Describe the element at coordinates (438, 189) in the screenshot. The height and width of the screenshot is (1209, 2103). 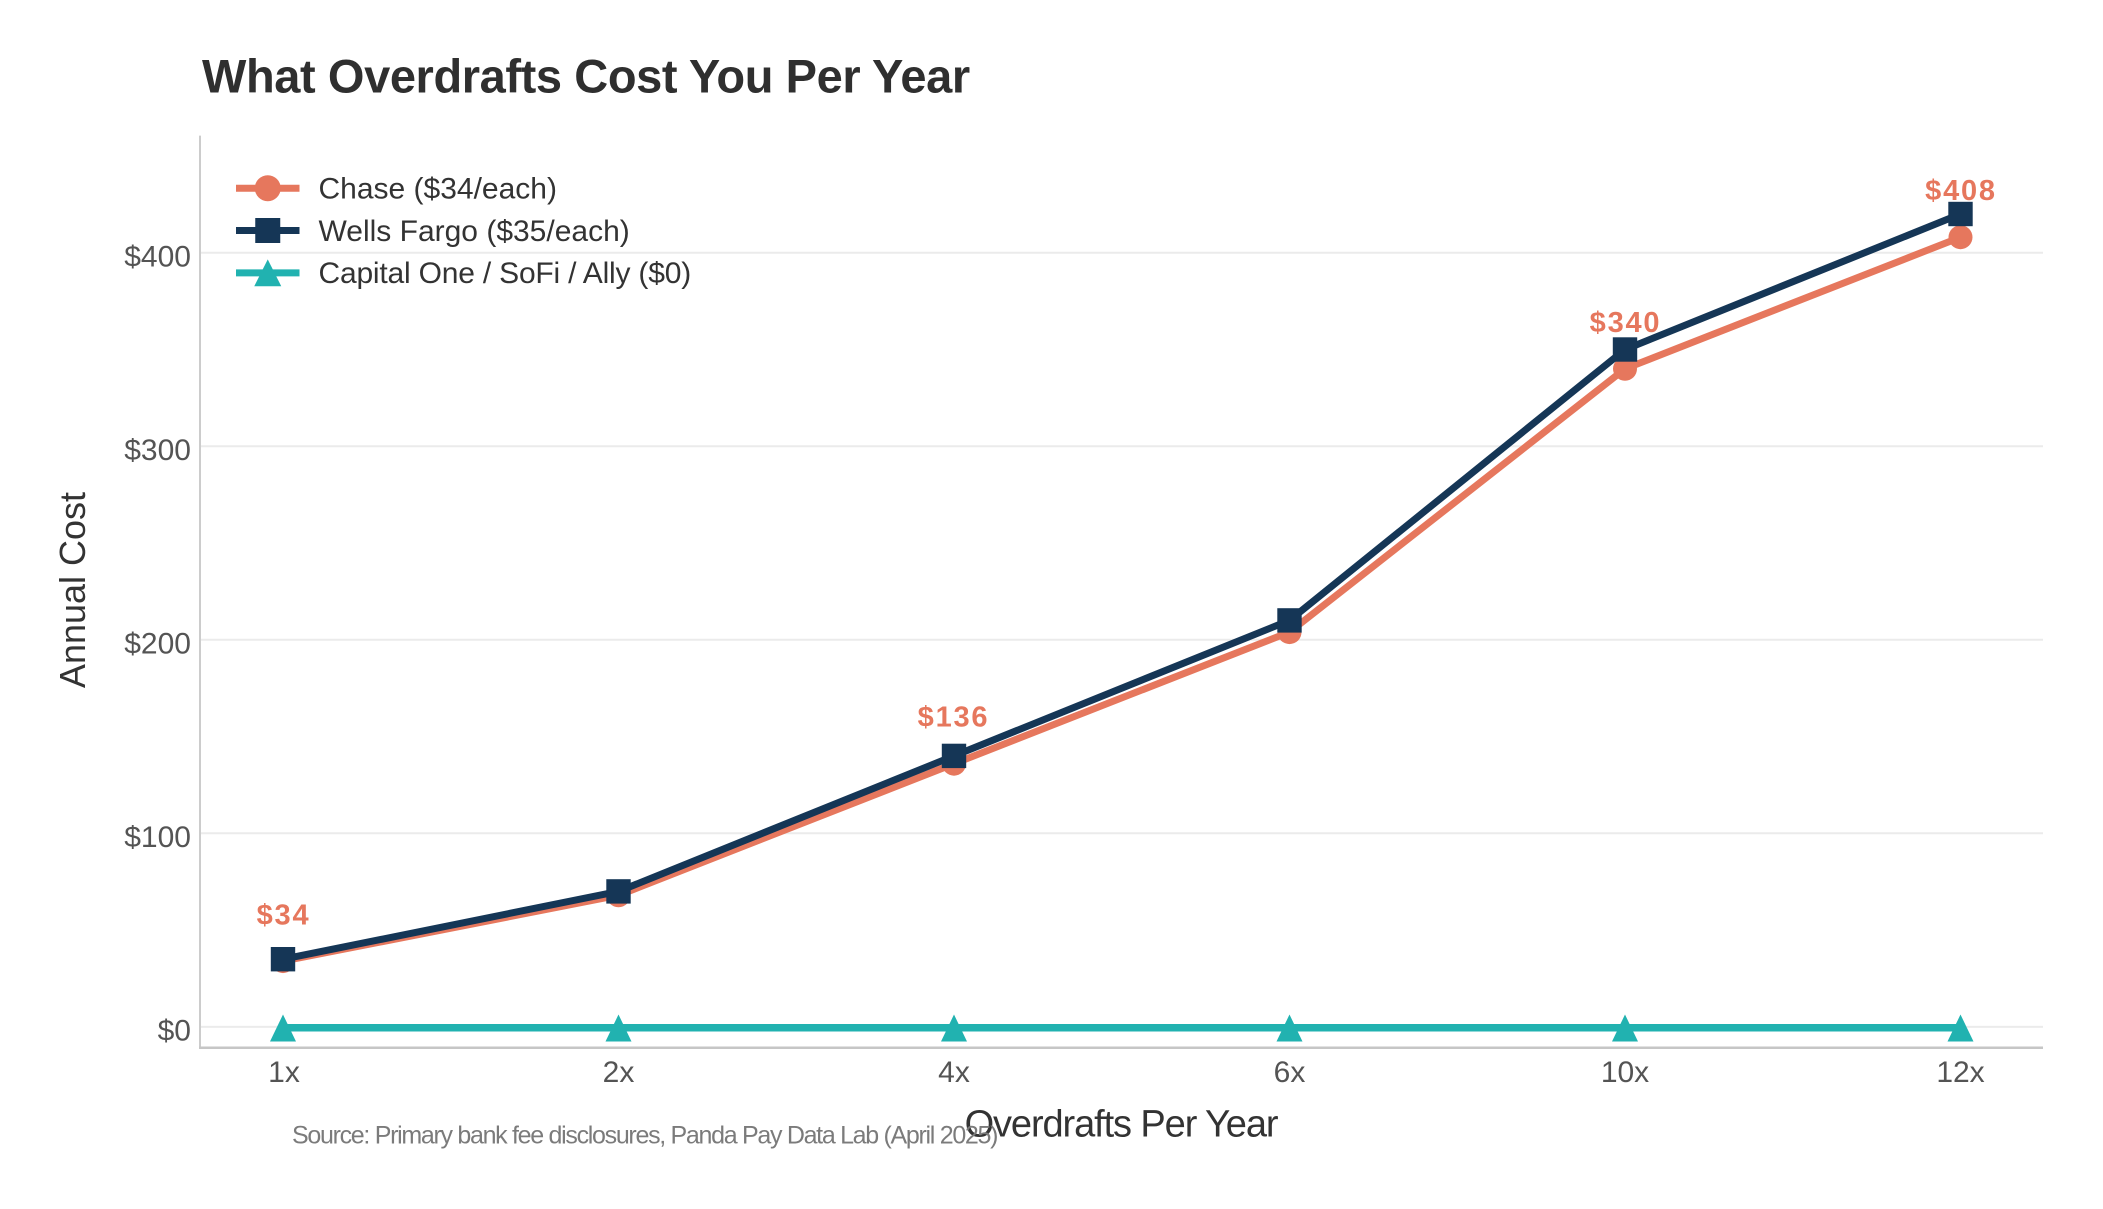
I see `svg-text: Chase ($34/each)` at that location.